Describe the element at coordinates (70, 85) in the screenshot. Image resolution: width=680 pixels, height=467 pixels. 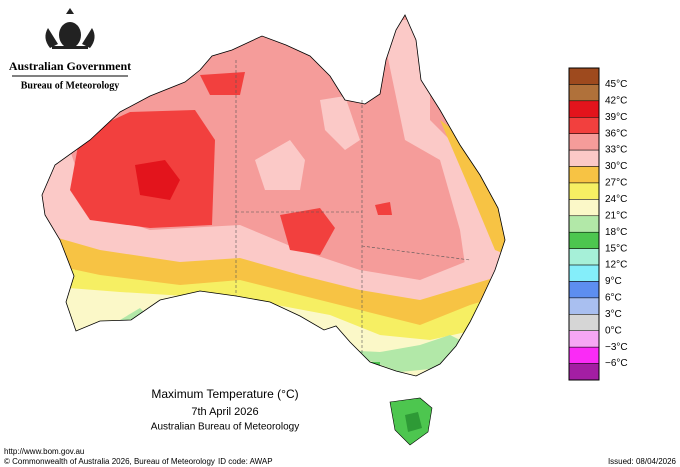
I see `agency: Bureau of Meteorology` at that location.